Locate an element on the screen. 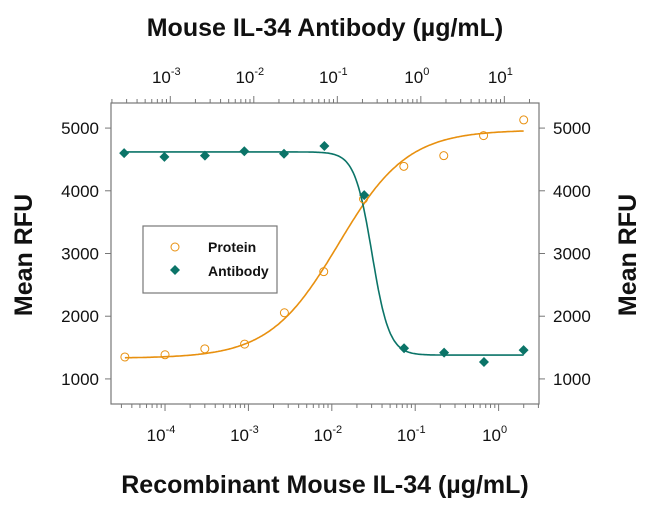 This screenshot has height=512, width=650. x-bottom-tick-label: 10⁻¹ is located at coordinates (411, 434).